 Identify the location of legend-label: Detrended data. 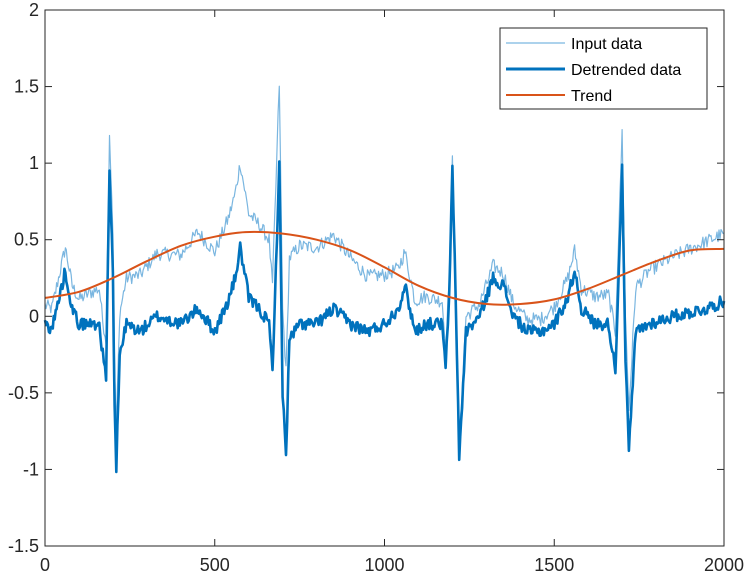
(626, 70).